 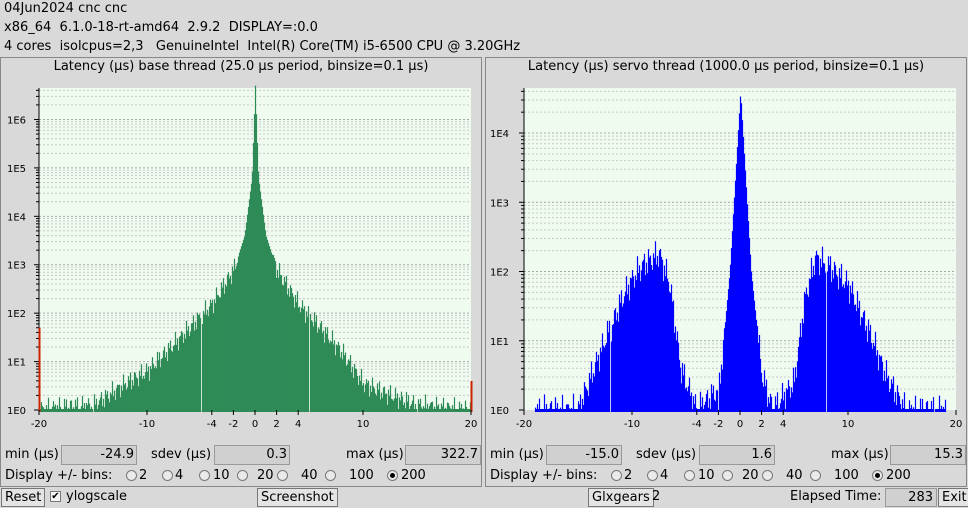 What do you see at coordinates (23, 497) in the screenshot?
I see `reset-button: Reset` at bounding box center [23, 497].